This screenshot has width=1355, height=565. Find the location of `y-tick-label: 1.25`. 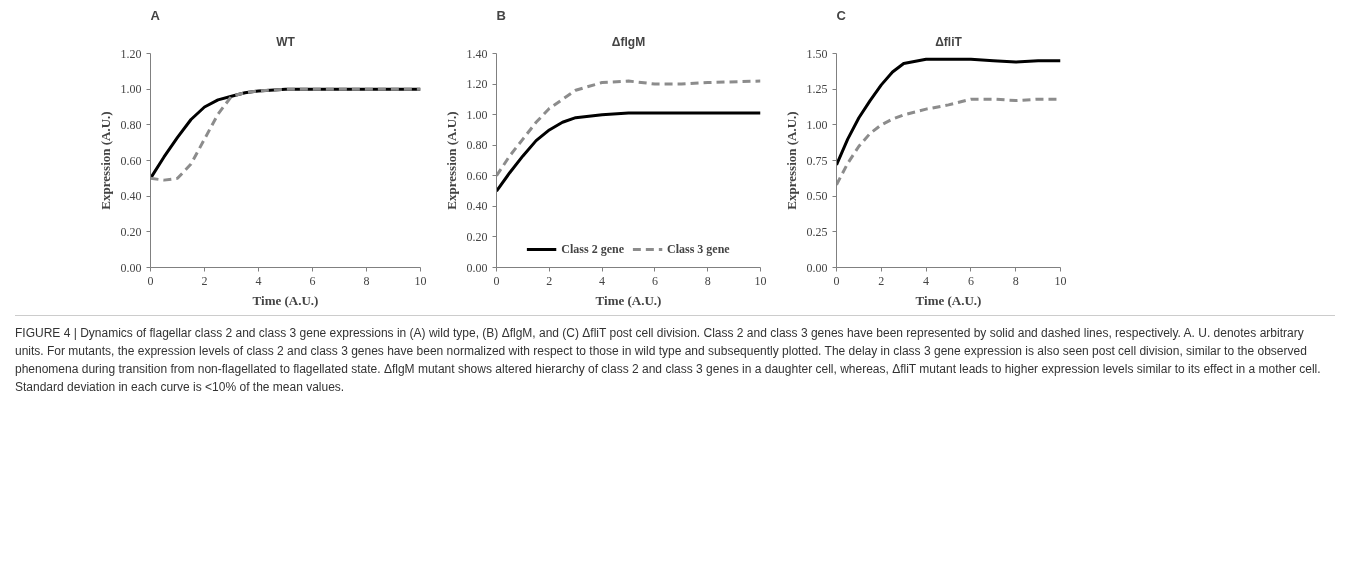

y-tick-label: 1.25 is located at coordinates (817, 89).